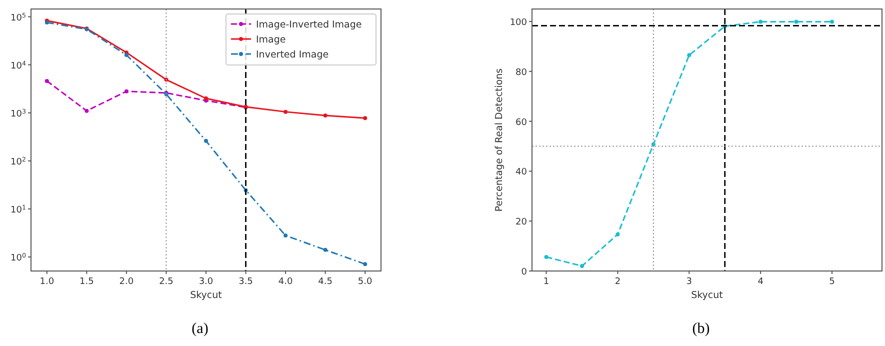 The height and width of the screenshot is (346, 885). Describe the element at coordinates (689, 282) in the screenshot. I see `x-tick-label: 3` at that location.